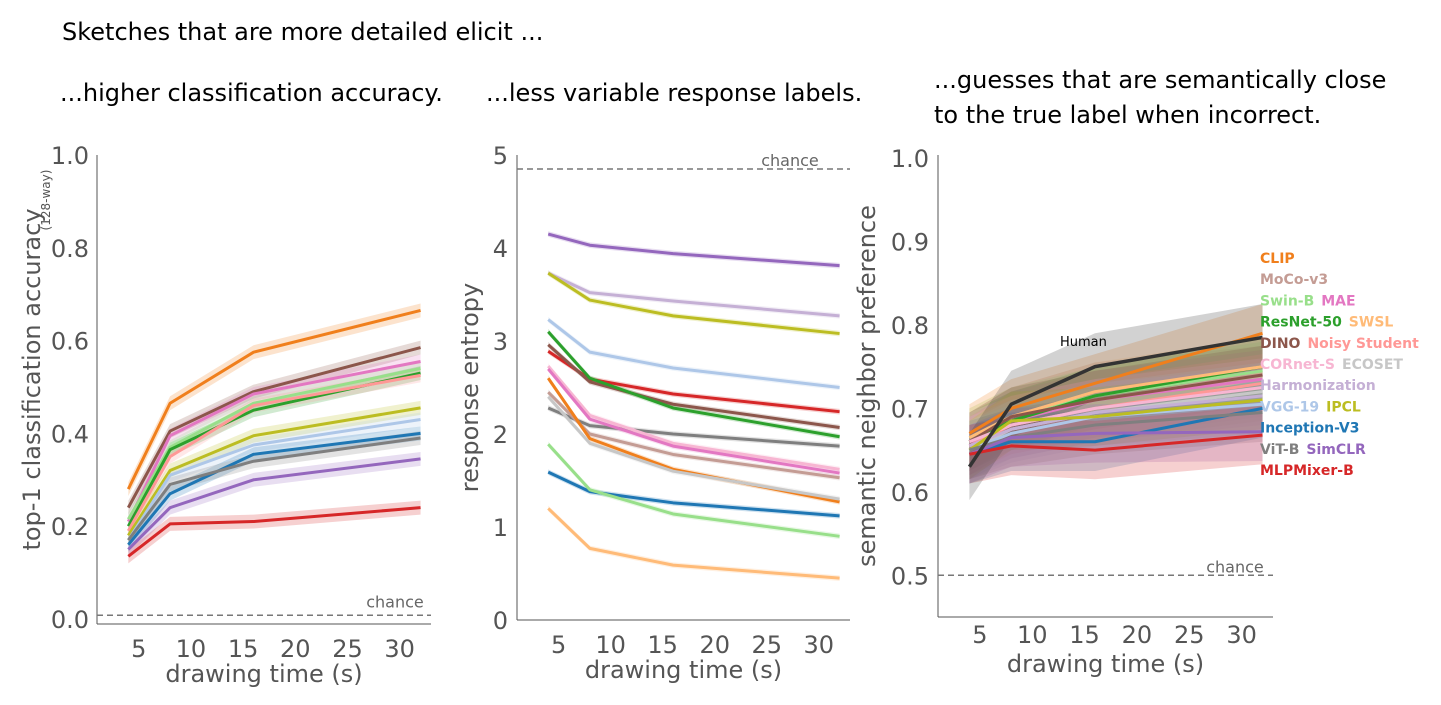 The image size is (1441, 705). What do you see at coordinates (70, 434) in the screenshot?
I see `y-tick-label: 0.4` at bounding box center [70, 434].